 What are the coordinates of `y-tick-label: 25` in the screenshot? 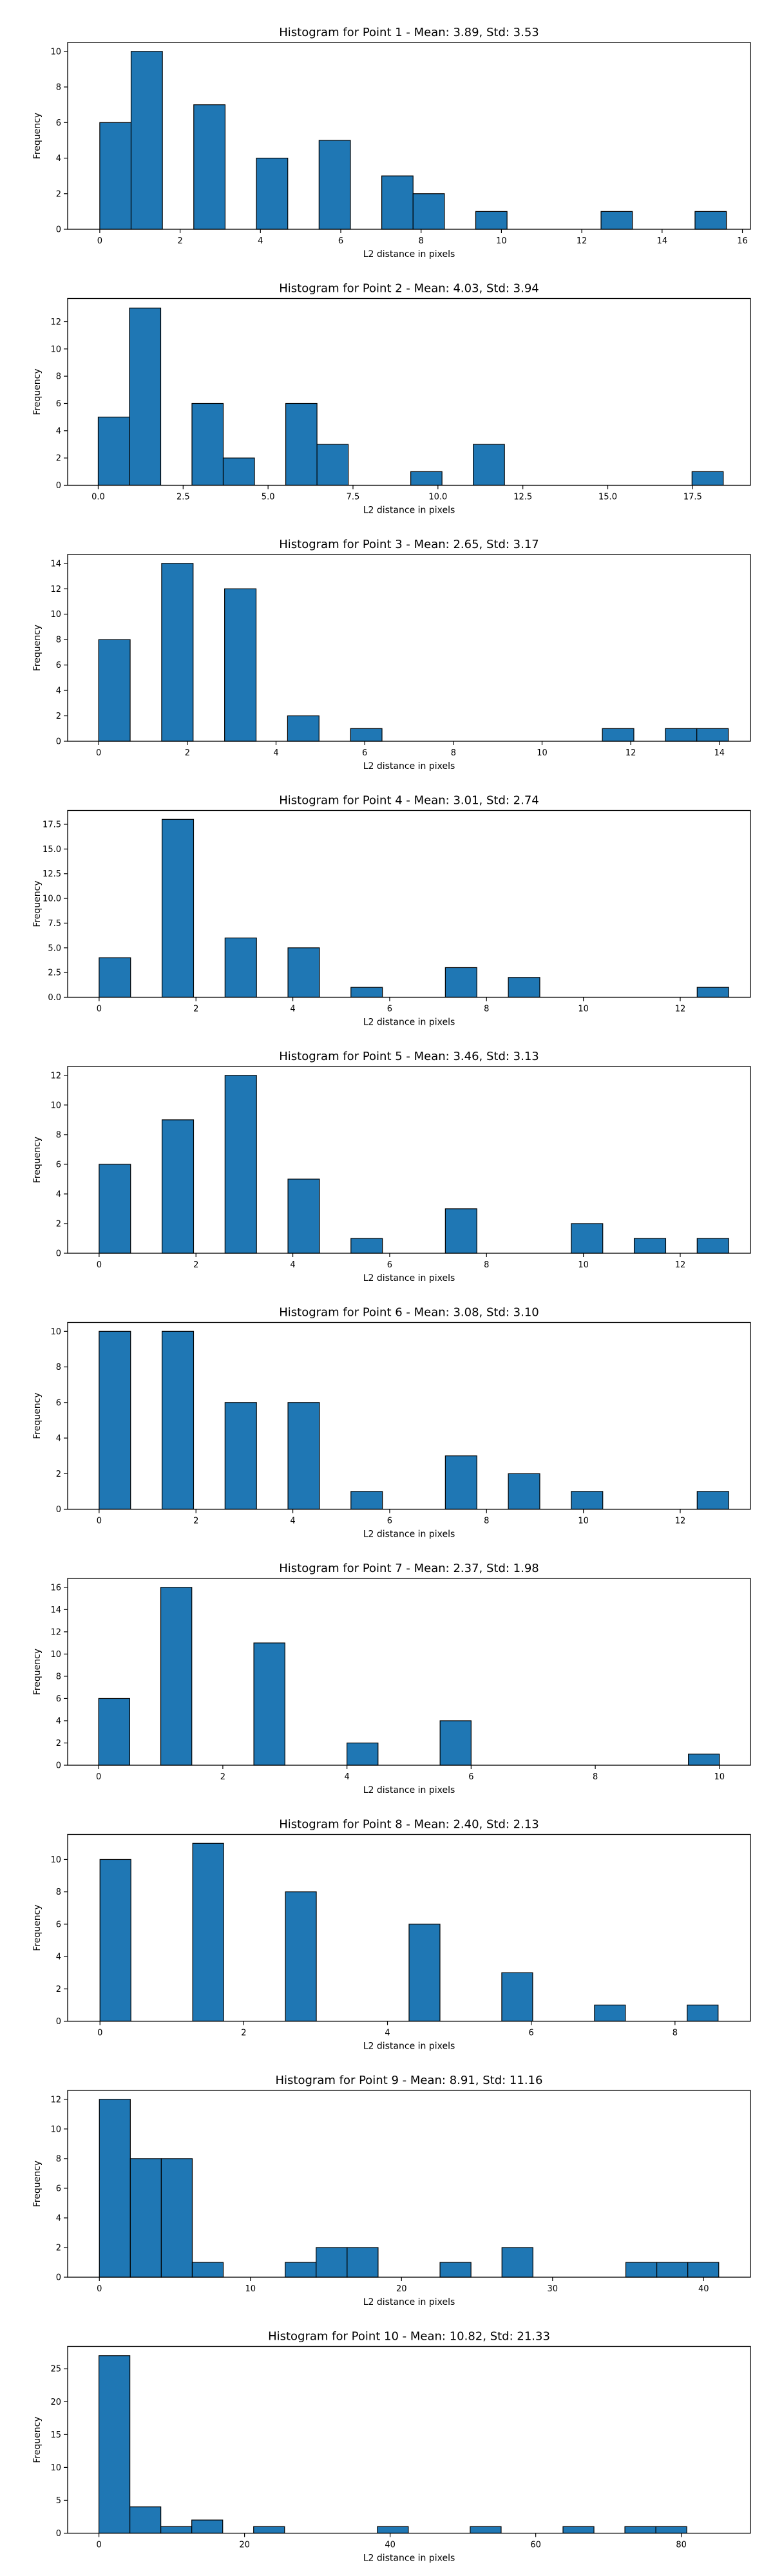 It's located at (55, 2369).